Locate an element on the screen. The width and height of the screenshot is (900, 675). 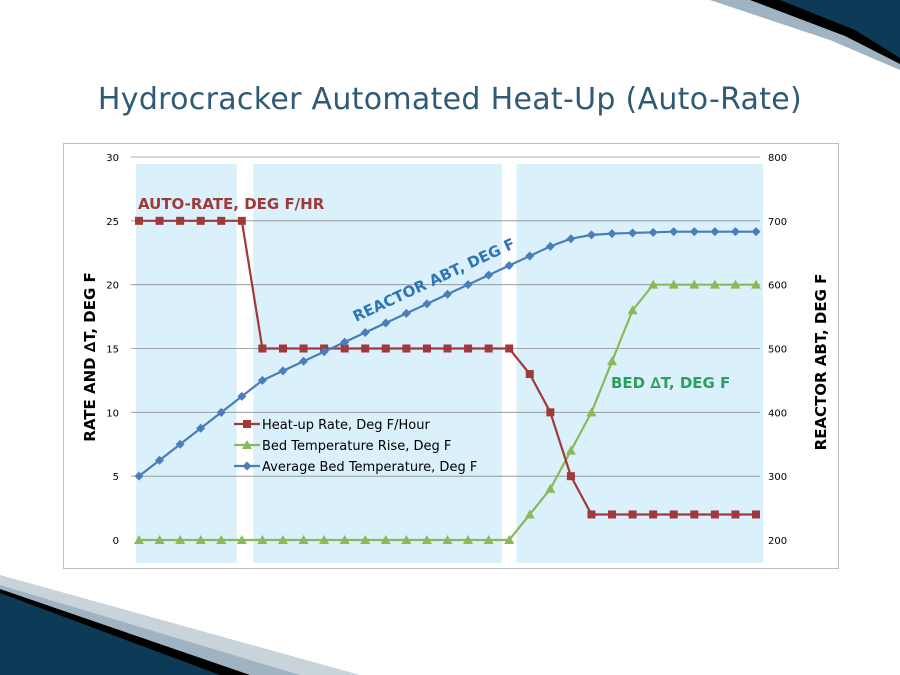
annotation-bed-dt: BED ∆T, DEG F is located at coordinates (670, 383).